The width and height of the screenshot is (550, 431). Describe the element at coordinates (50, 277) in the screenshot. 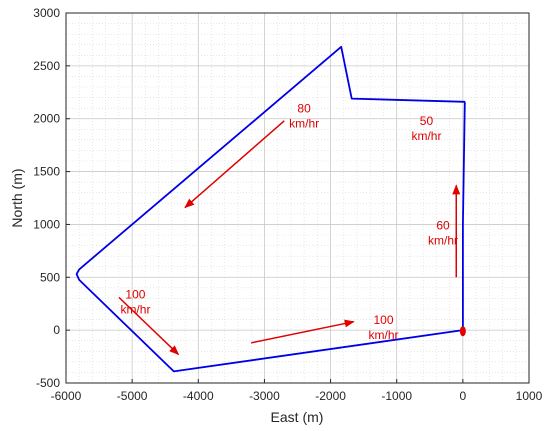

I see `y-tick-label: 500` at that location.